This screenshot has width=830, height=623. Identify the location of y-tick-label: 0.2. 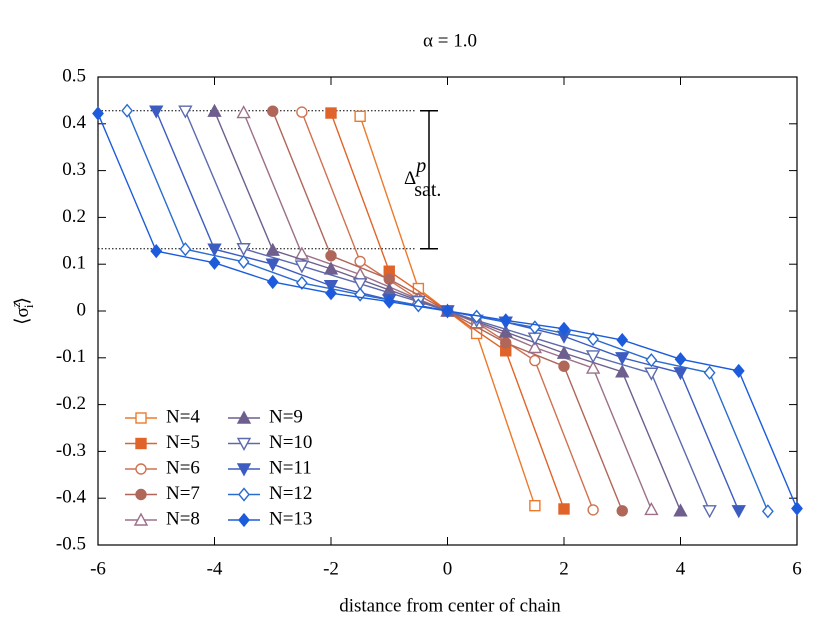
(74, 216).